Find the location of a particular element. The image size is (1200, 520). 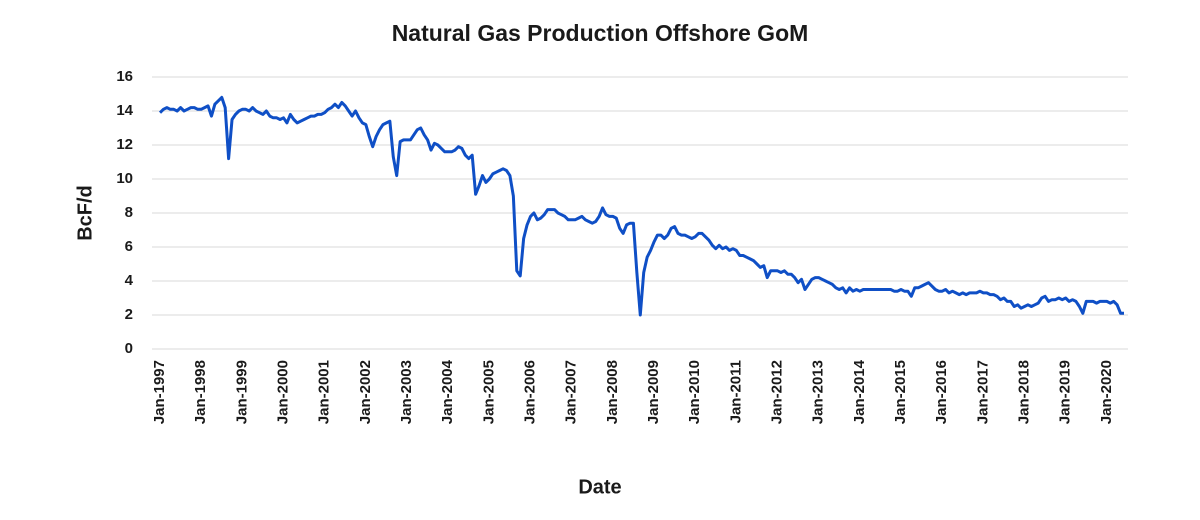

y-tick-label: 14 is located at coordinates (124, 110).